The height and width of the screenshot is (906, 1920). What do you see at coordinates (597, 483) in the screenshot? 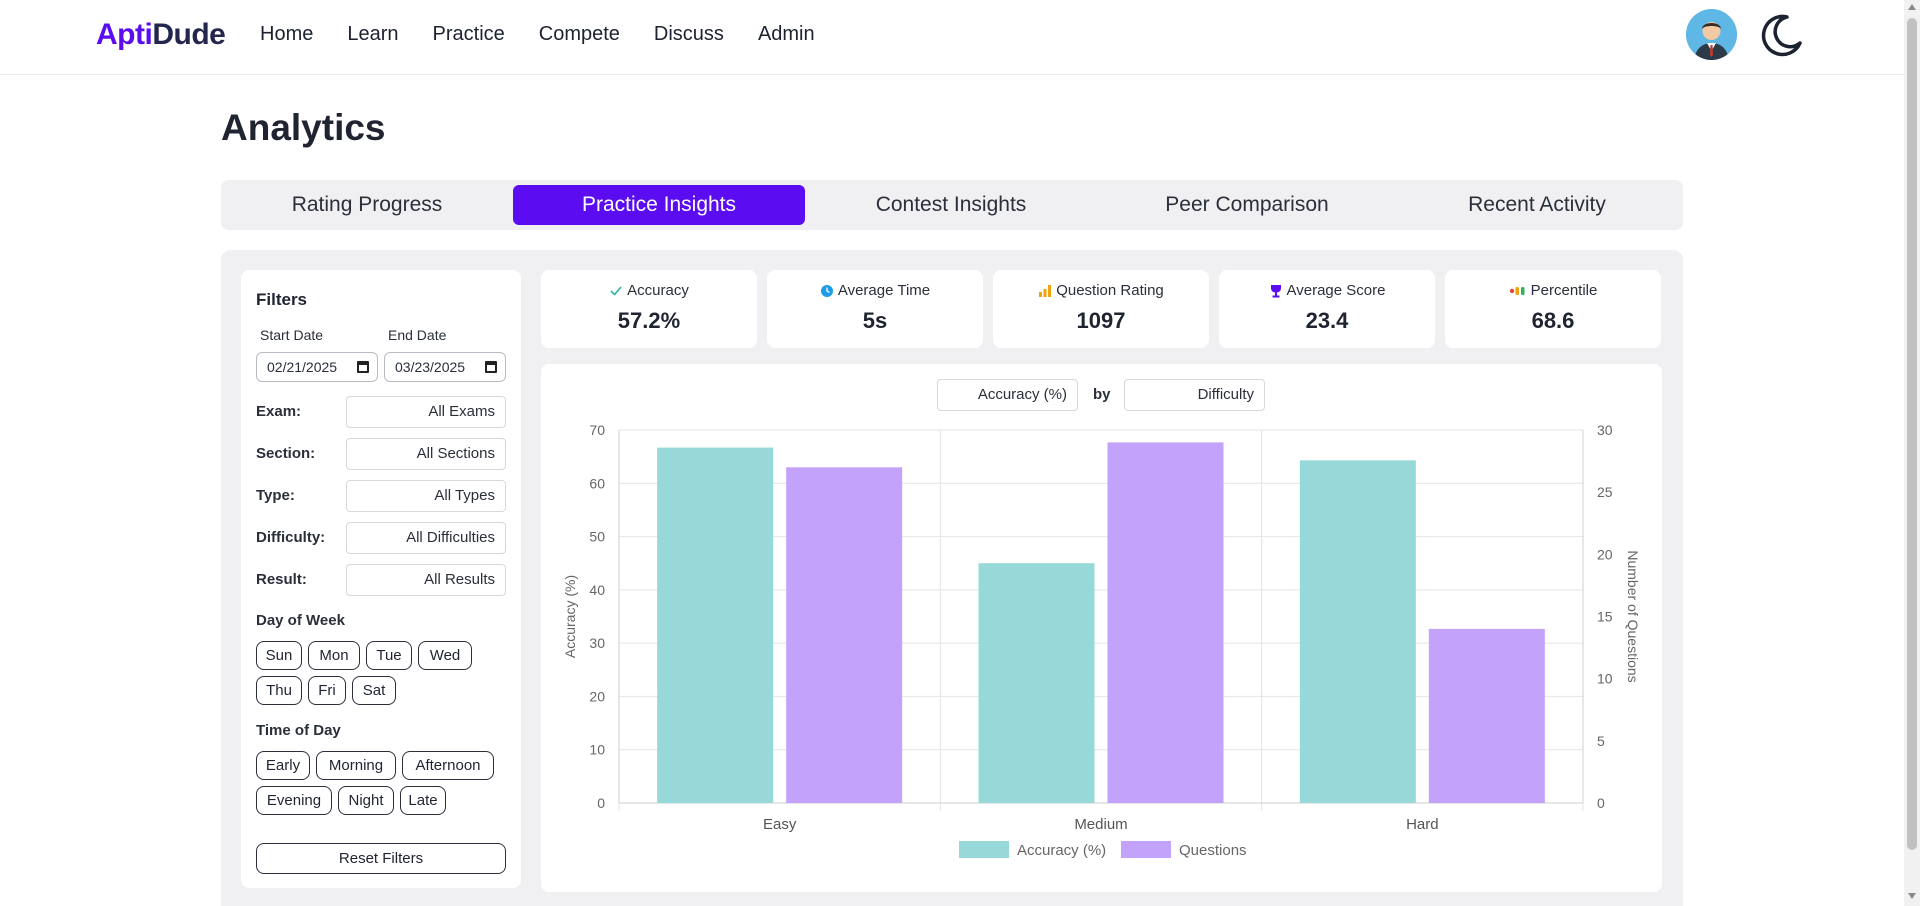
I see `y-tick-label: 60` at bounding box center [597, 483].